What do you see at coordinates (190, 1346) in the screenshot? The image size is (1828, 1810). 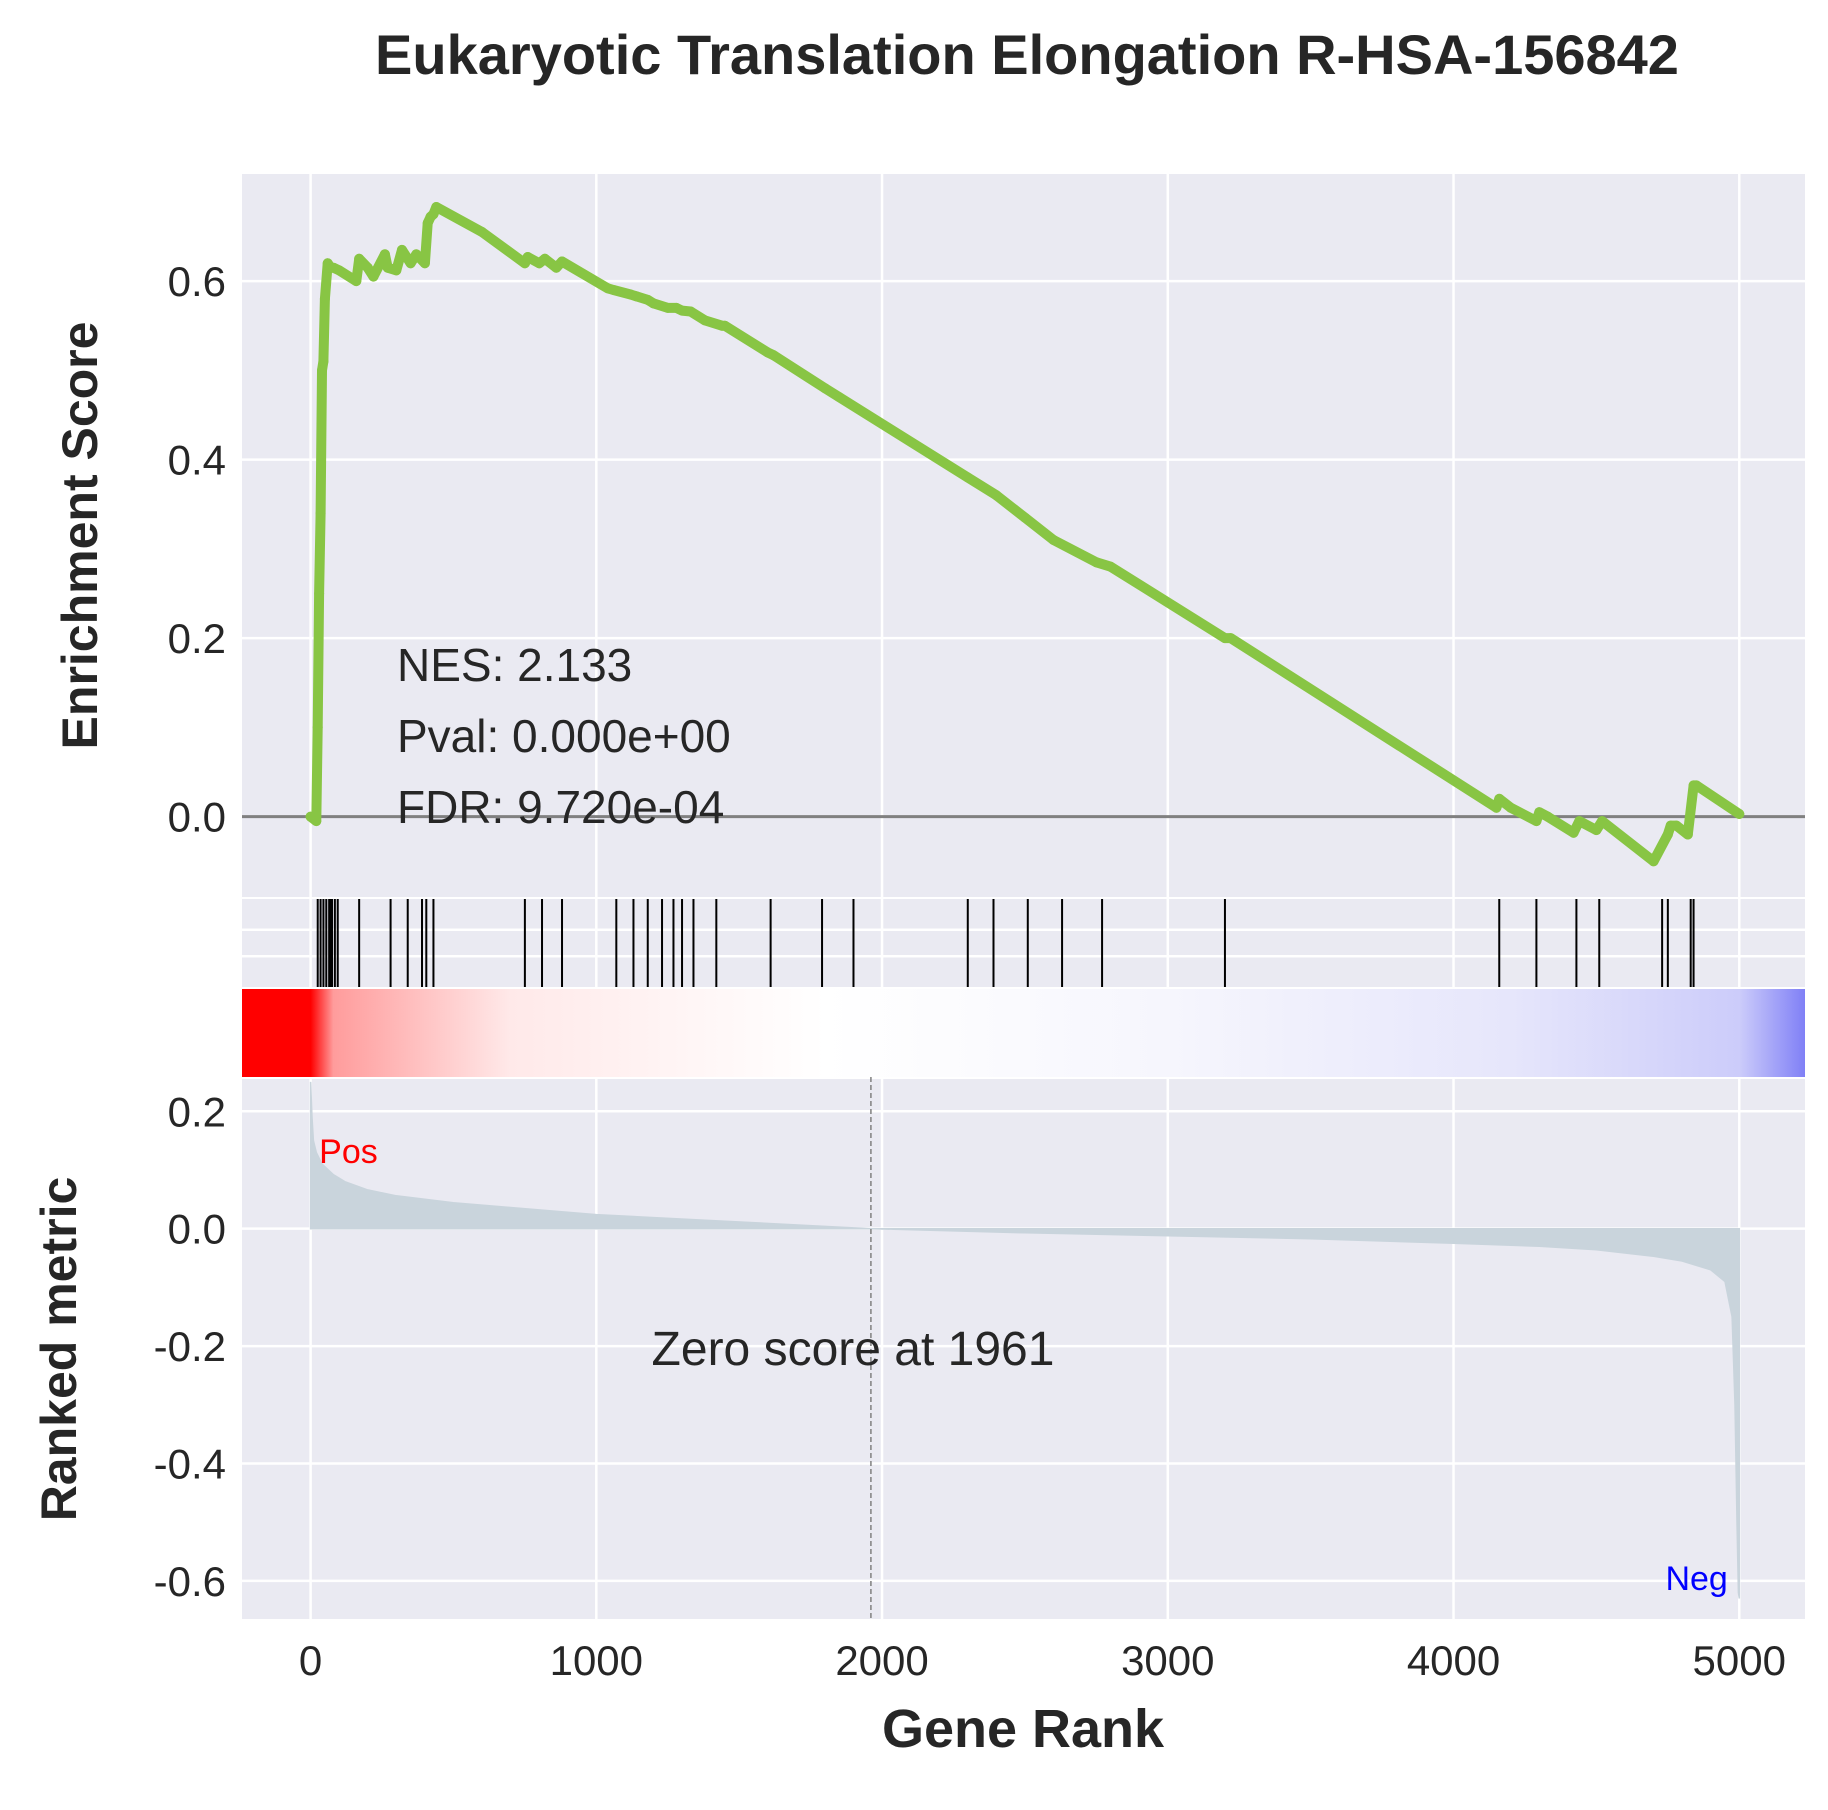 I see `ranked-ytick-label: -0.2` at bounding box center [190, 1346].